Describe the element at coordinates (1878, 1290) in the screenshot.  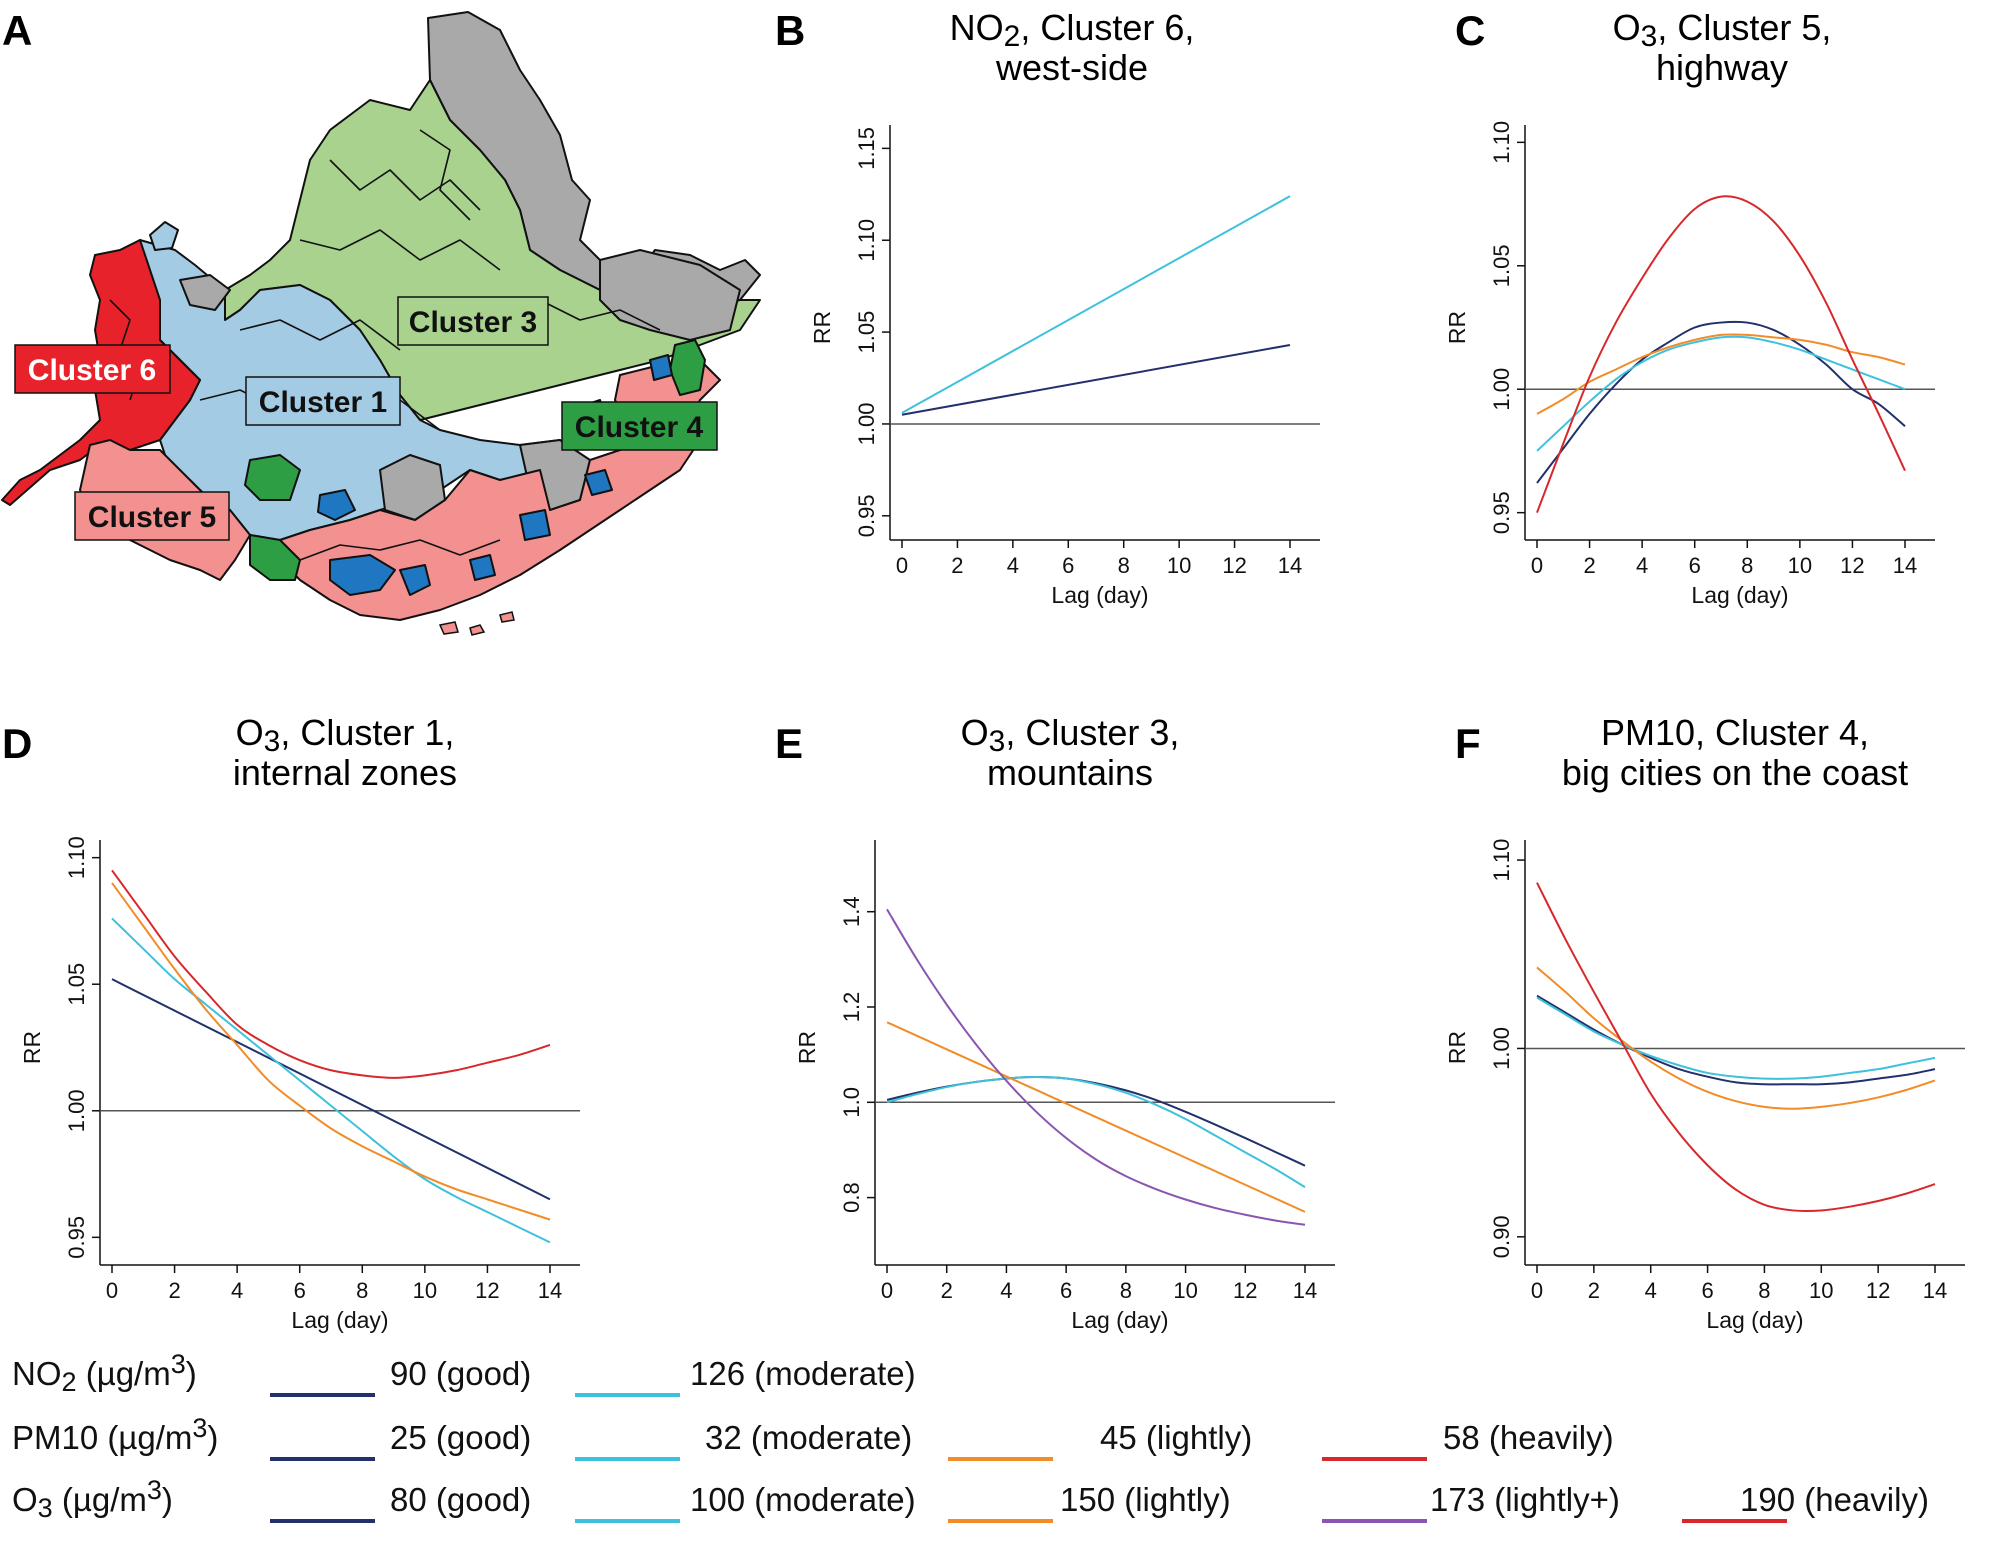
I see `panel-f-x-tick-label: 12` at that location.